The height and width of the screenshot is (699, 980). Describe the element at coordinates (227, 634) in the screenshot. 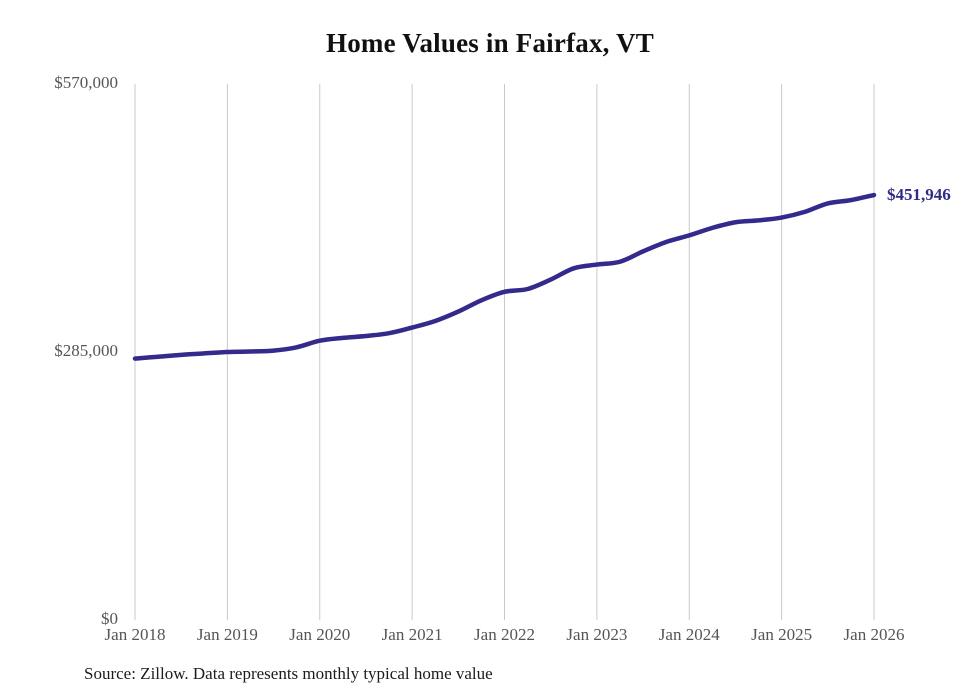

I see `x-axis-tick-label: Jan 2019` at that location.